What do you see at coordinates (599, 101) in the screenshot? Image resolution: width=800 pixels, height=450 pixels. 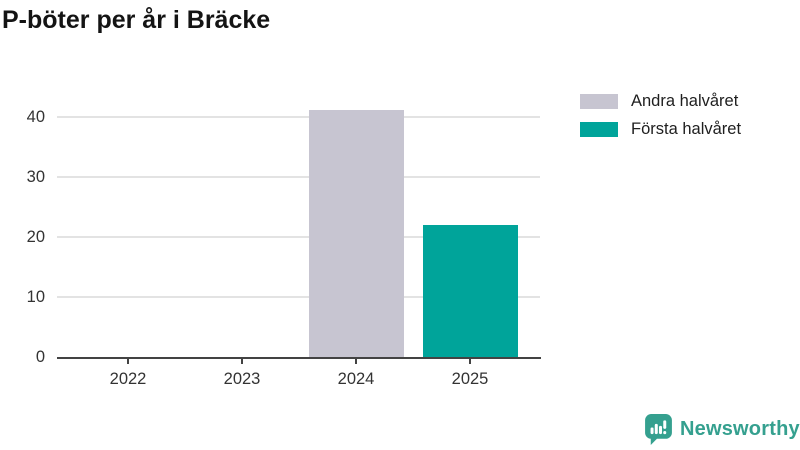 I see `legend-swatch-andra-halvaret` at bounding box center [599, 101].